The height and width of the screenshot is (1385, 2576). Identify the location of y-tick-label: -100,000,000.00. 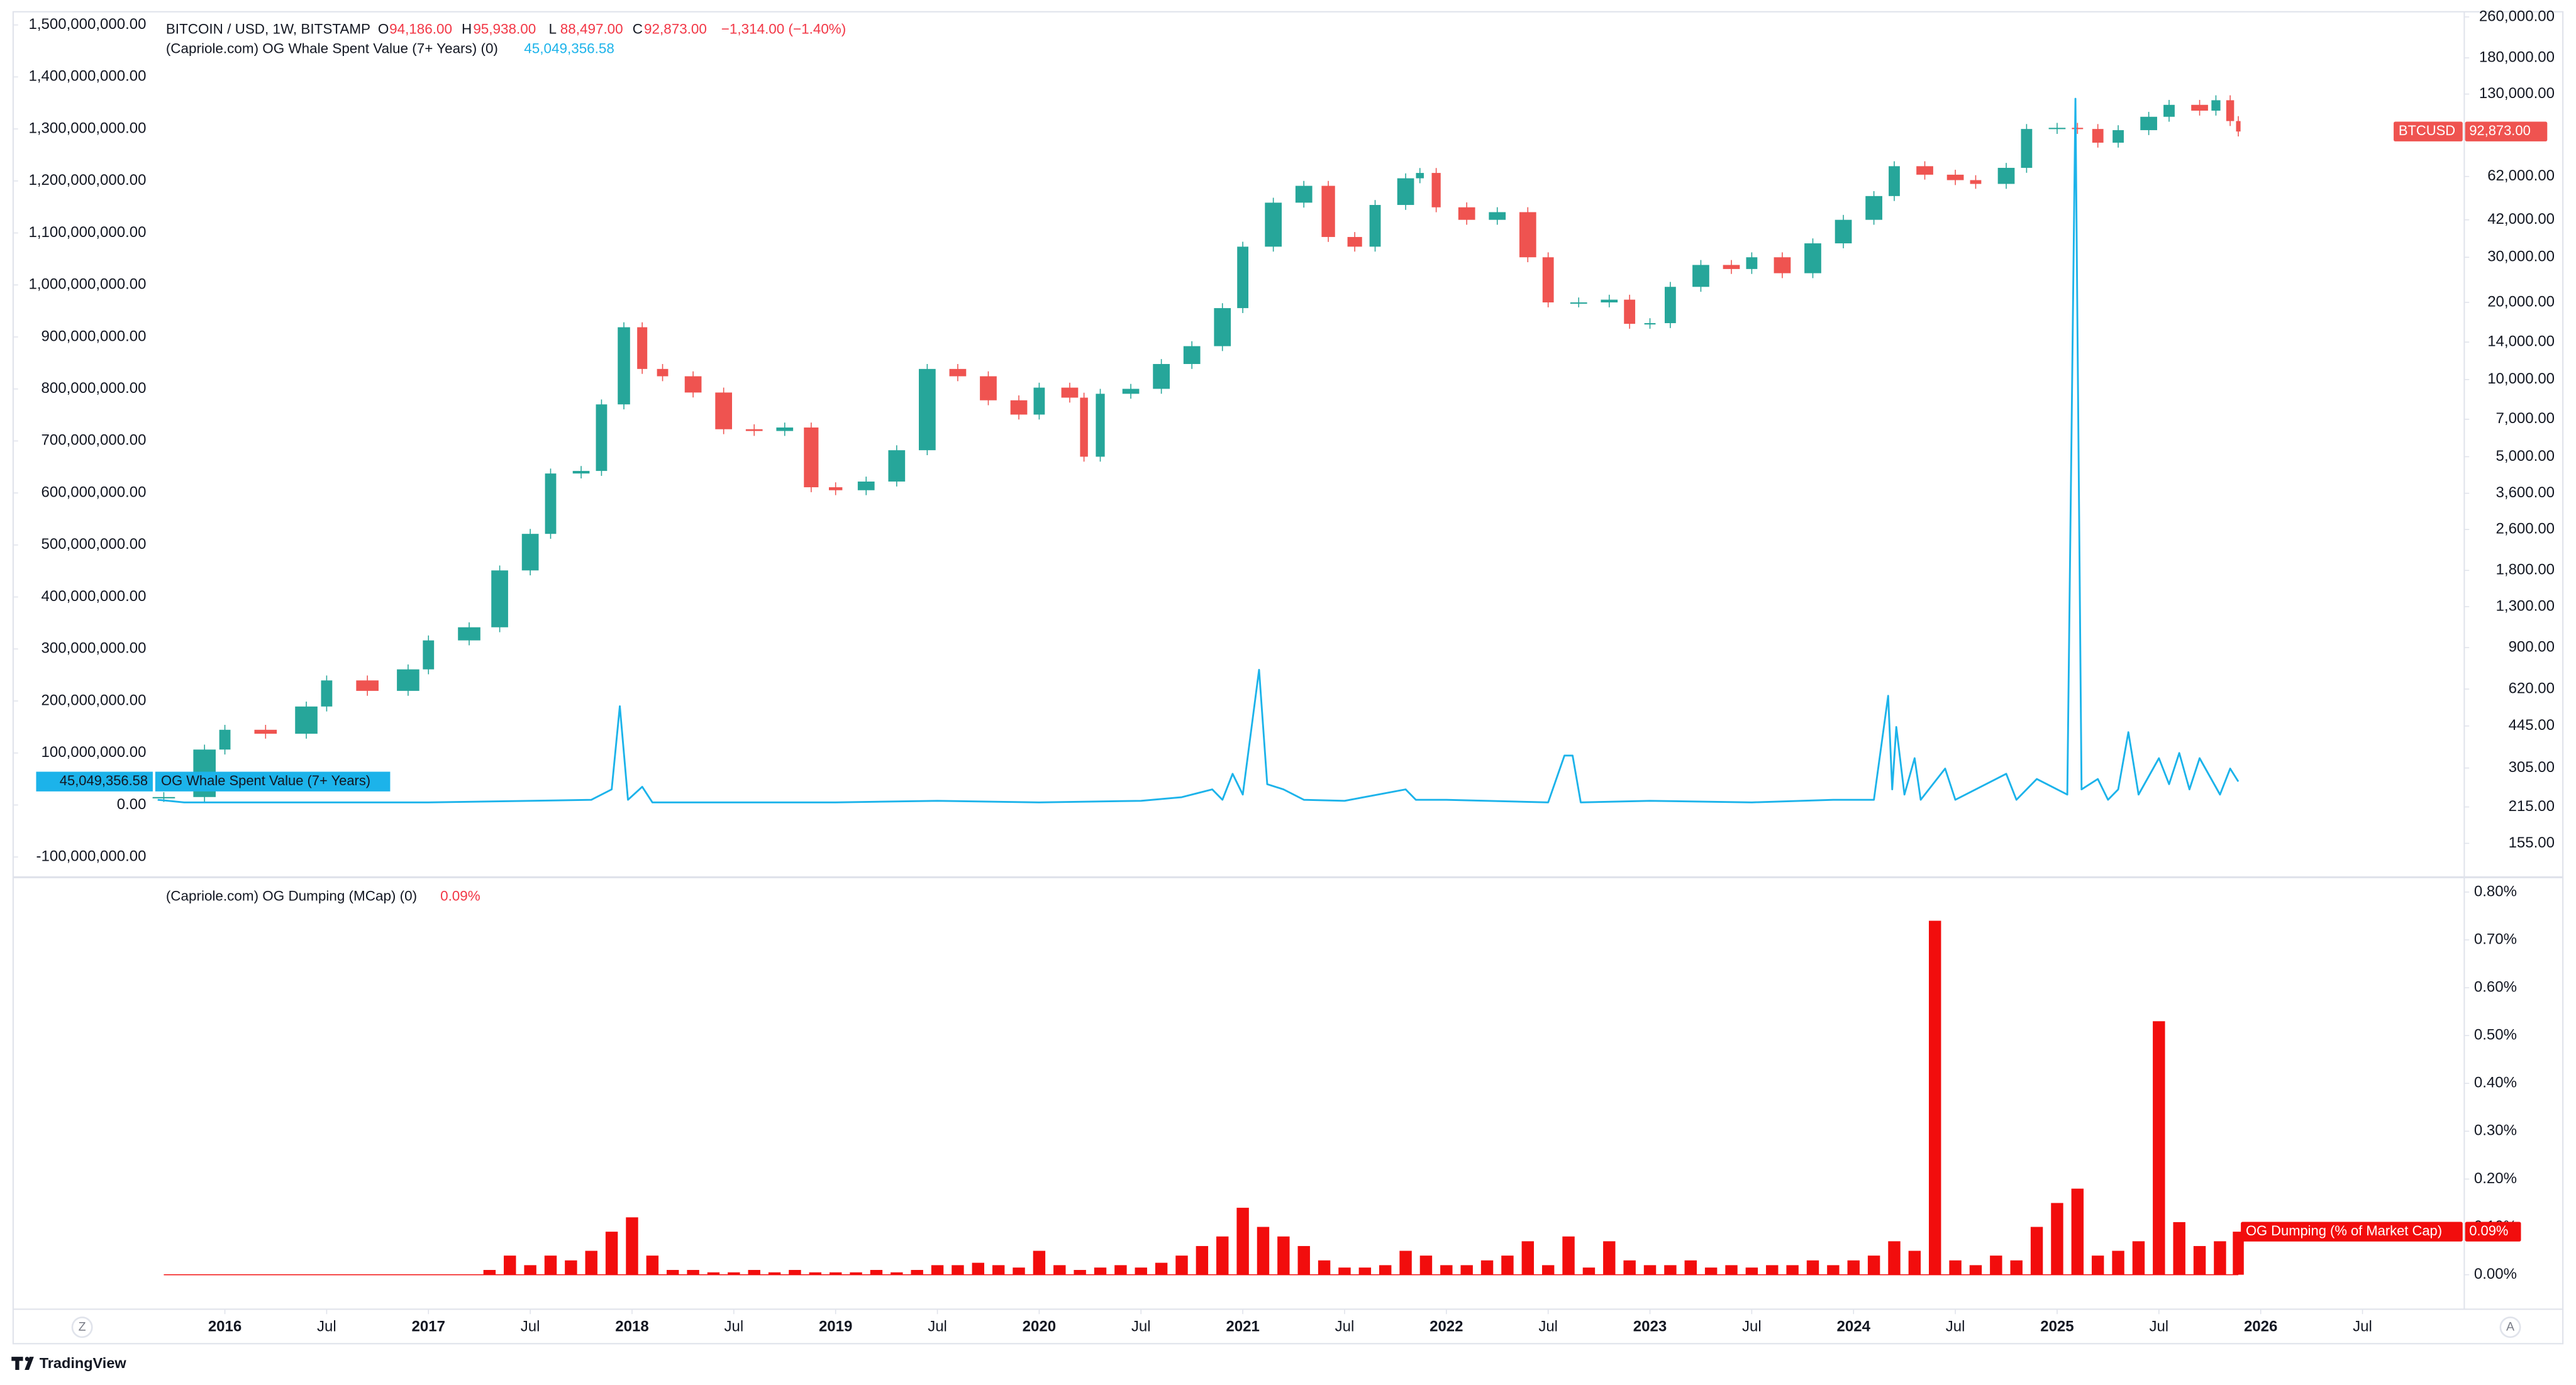
(91, 855).